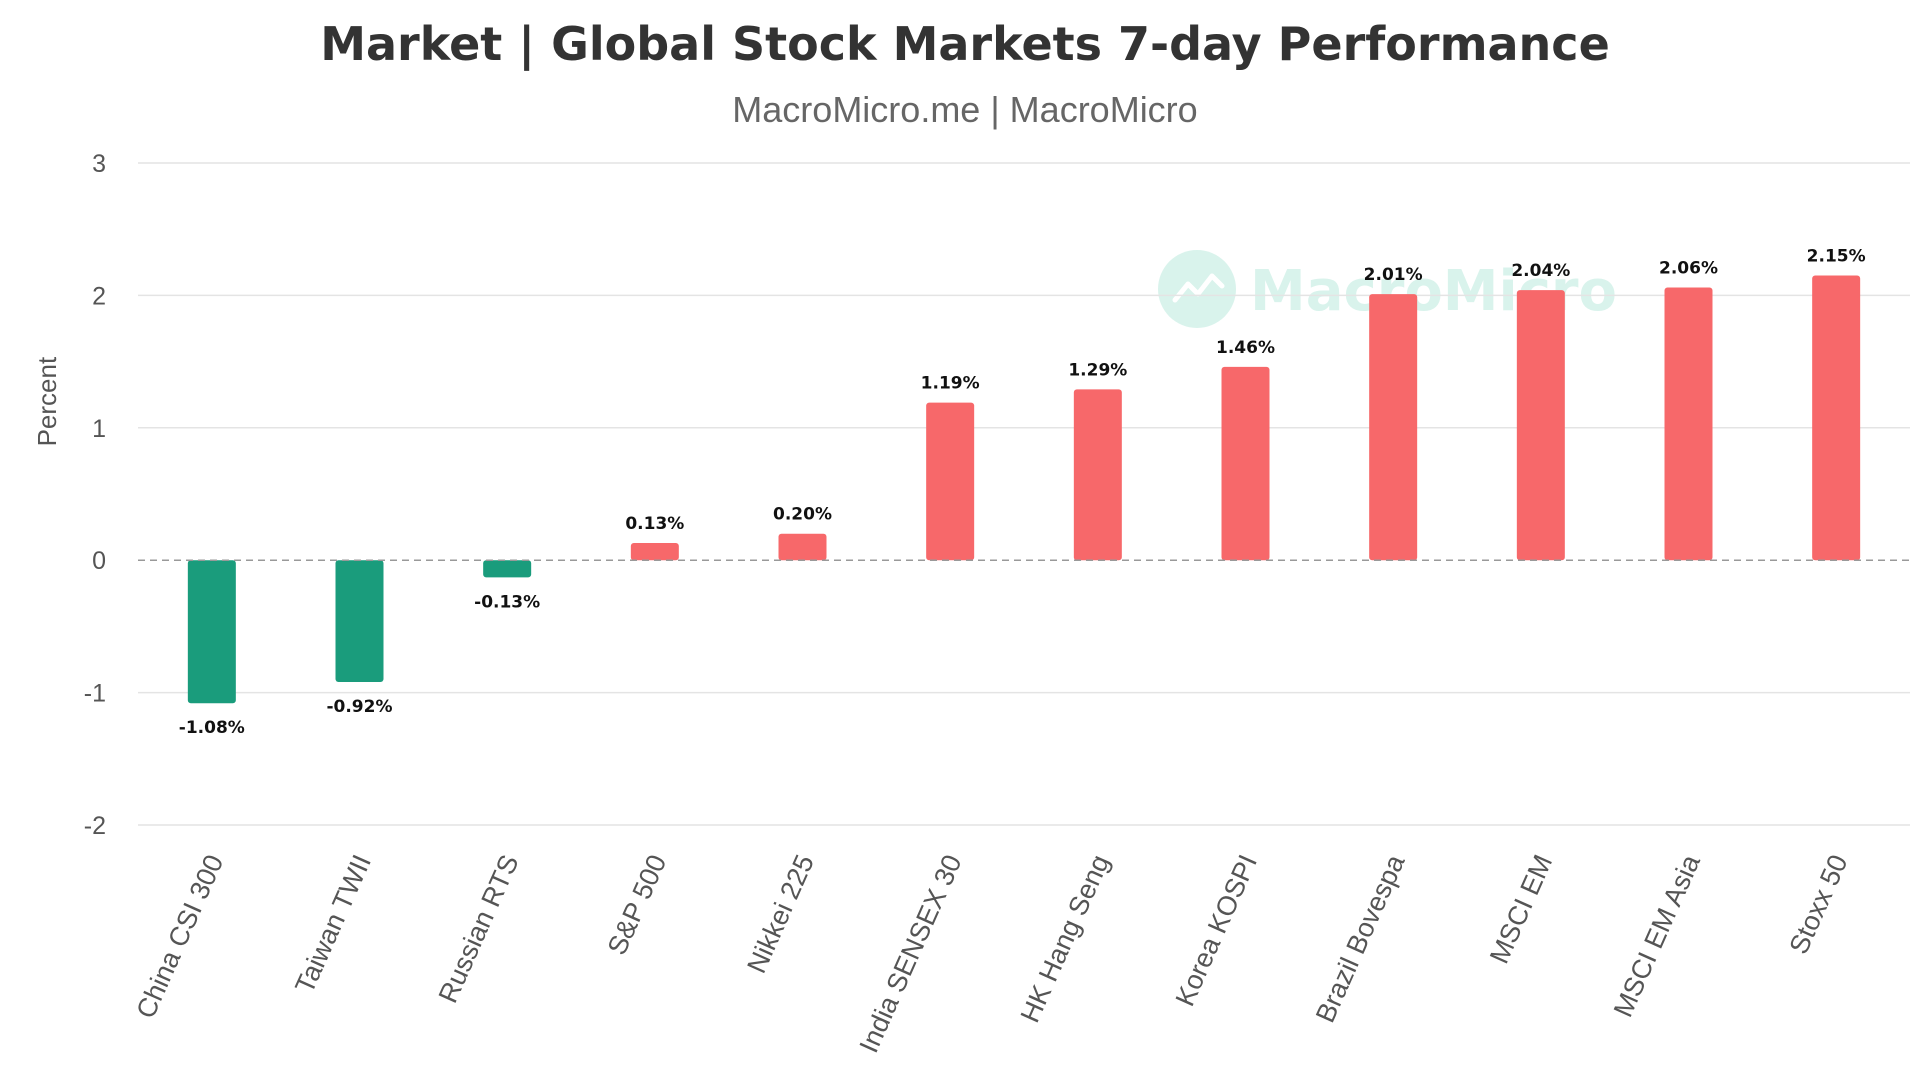 Image resolution: width=1920 pixels, height=1080 pixels. Describe the element at coordinates (950, 384) in the screenshot. I see `data-label: 1.19%` at that location.